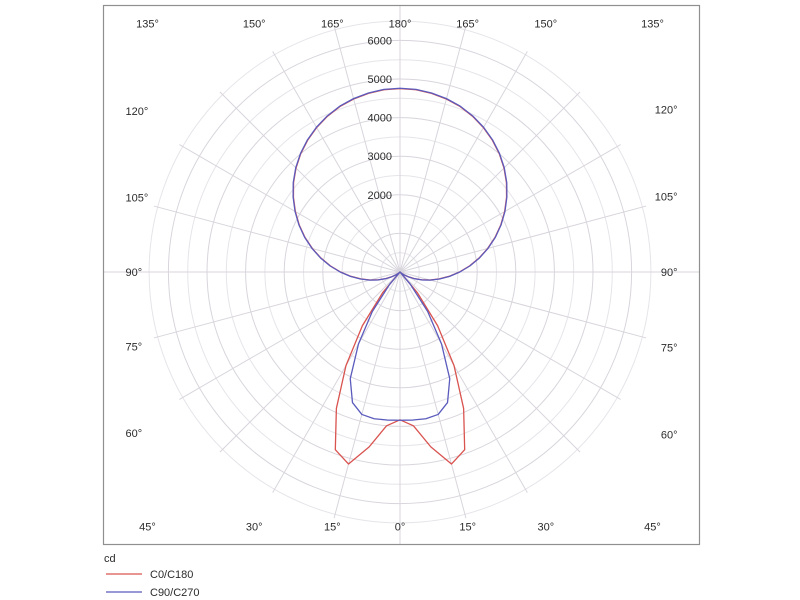  Describe the element at coordinates (147, 528) in the screenshot. I see `angle-tick-bottom-0: 45°` at that location.